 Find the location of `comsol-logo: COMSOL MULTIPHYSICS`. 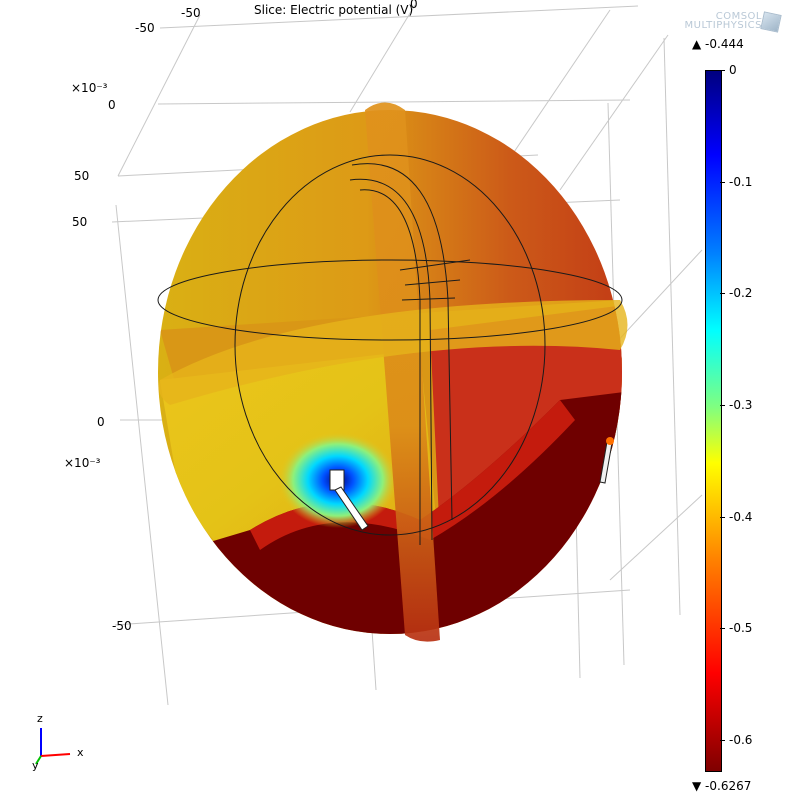

comsol-logo: COMSOL MULTIPHYSICS is located at coordinates (716, 21).